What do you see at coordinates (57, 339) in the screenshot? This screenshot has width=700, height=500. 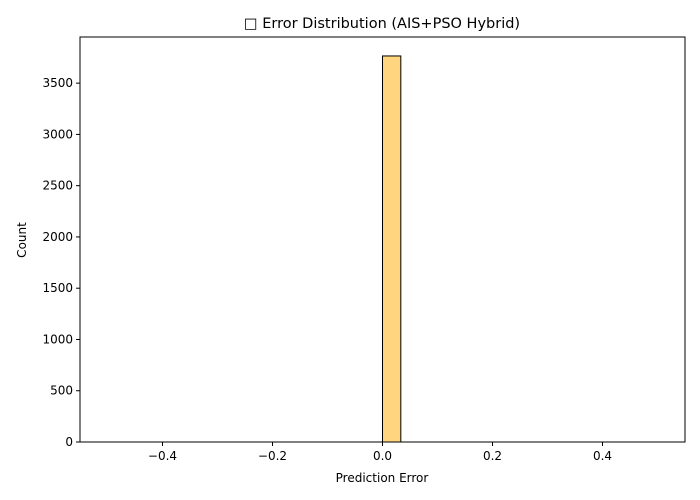 I see `y-tick-label: 1000` at bounding box center [57, 339].